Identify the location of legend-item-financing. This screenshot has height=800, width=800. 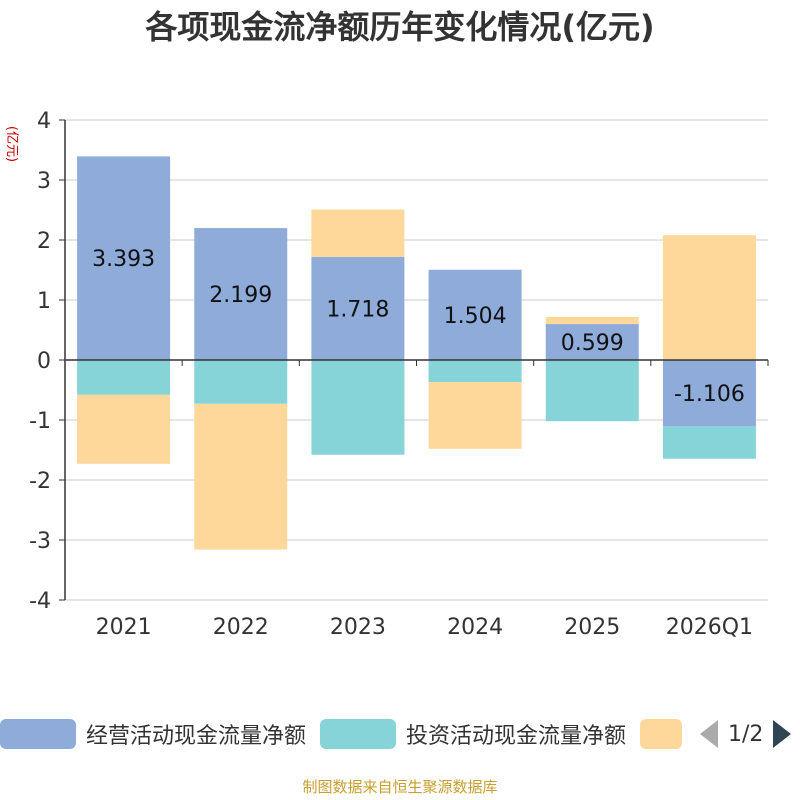
(661, 734).